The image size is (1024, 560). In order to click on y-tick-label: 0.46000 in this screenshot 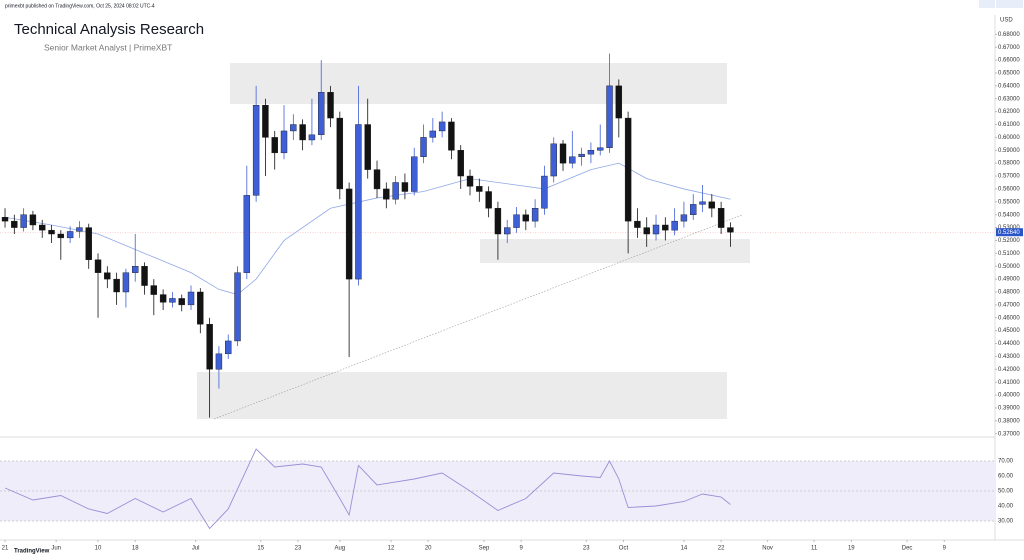, I will do `click(1009, 318)`.